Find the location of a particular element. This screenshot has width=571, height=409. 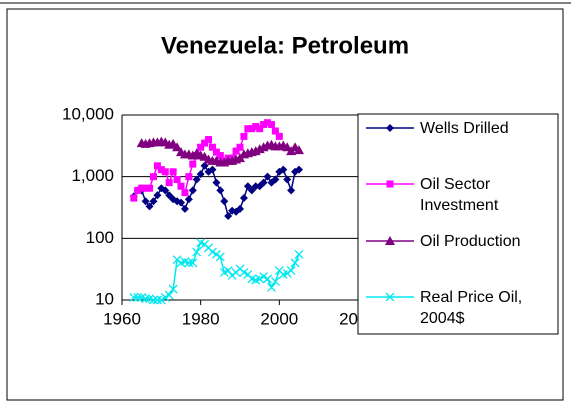

x-tick-label: 1980 is located at coordinates (201, 318).